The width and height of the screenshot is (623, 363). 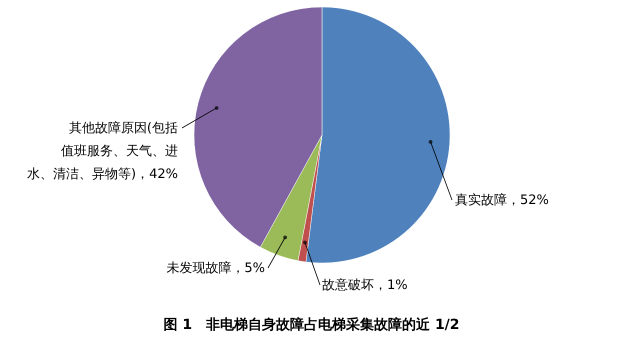 What do you see at coordinates (502, 200) in the screenshot?
I see `slice-label: 真实故障，52%` at bounding box center [502, 200].